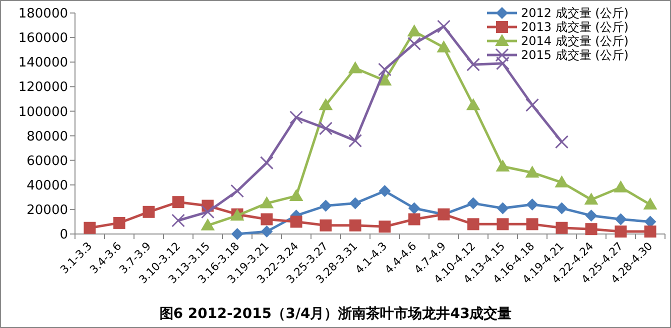  I want to click on y-tick-label: 0, so click(64, 235).